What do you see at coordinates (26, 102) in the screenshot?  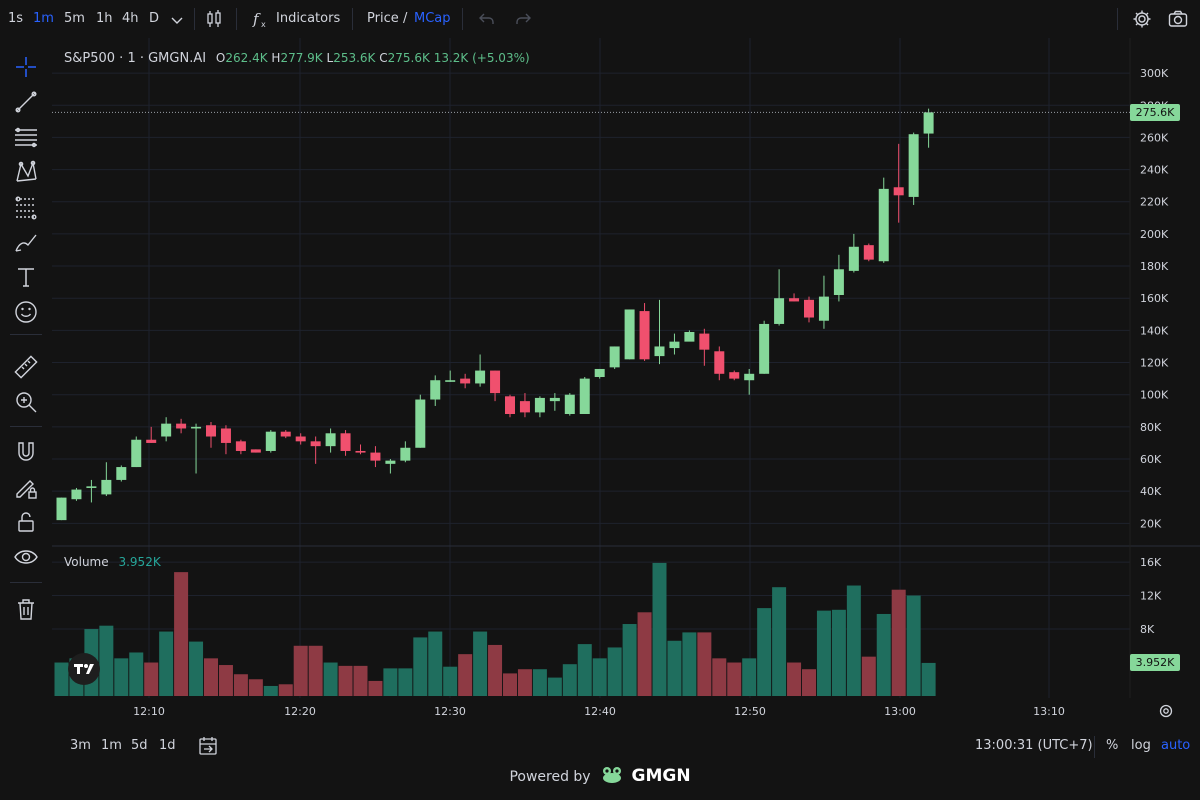 I see `trend-line-icon` at bounding box center [26, 102].